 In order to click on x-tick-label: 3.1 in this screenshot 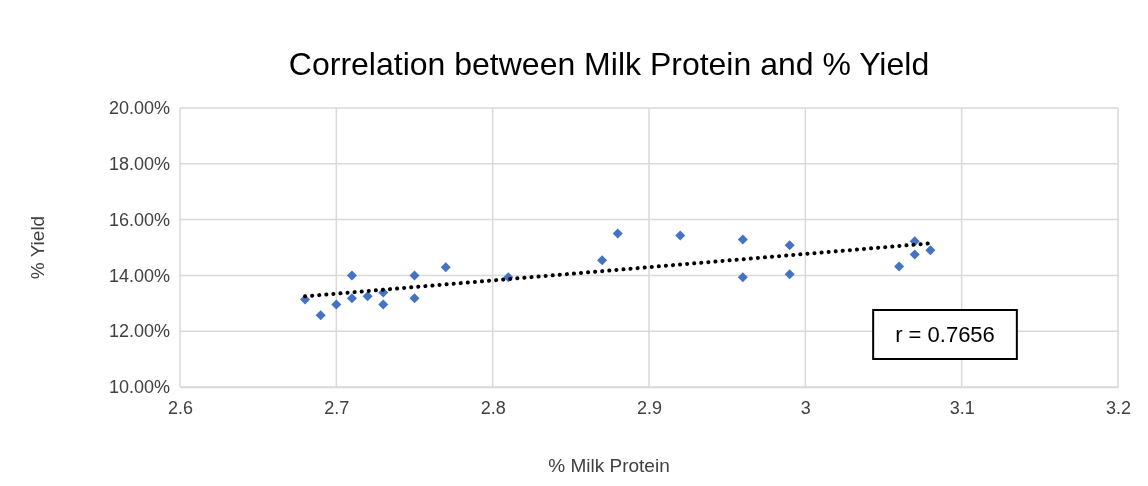, I will do `click(962, 407)`.